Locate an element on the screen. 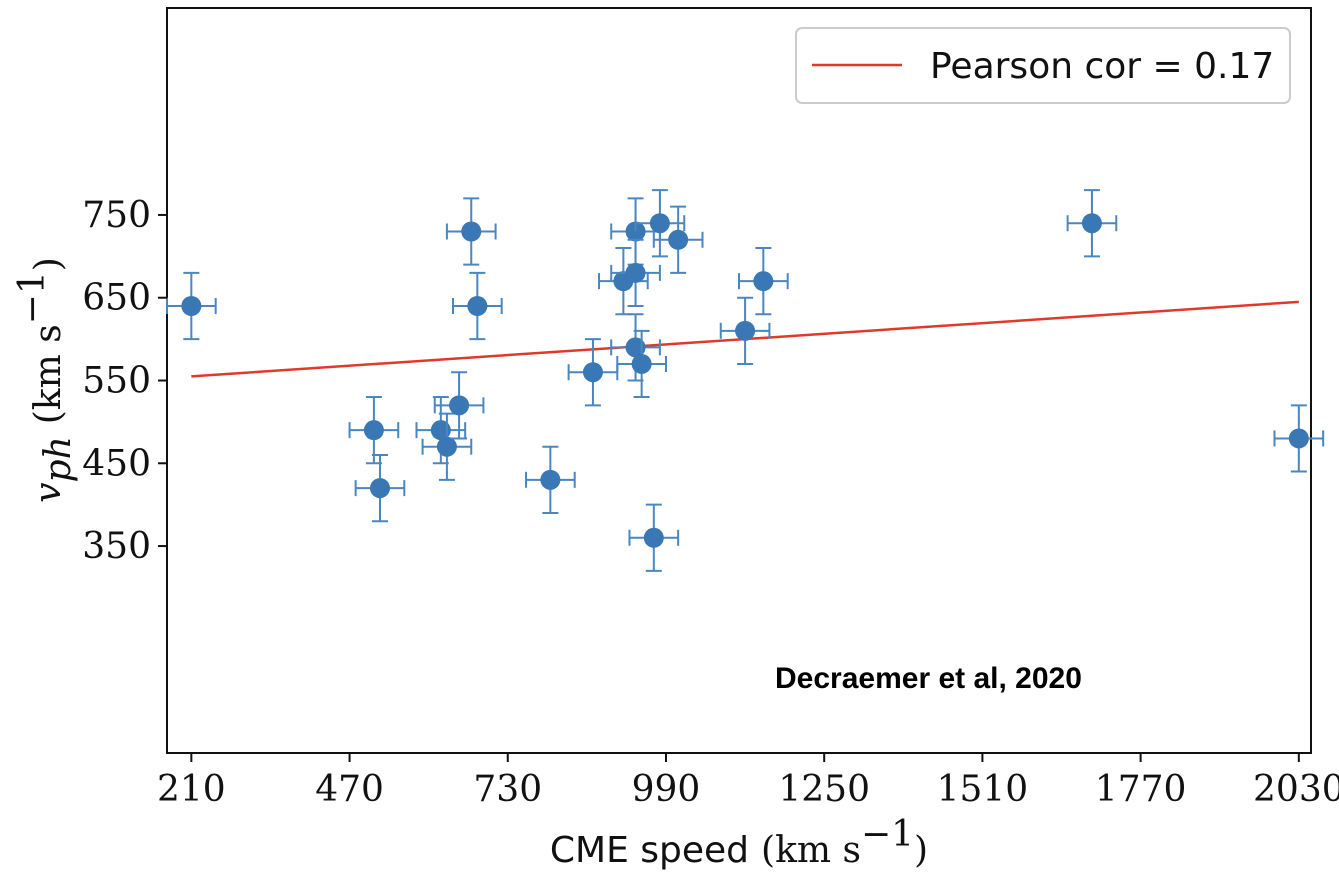 Image resolution: width=1339 pixels, height=872 pixels. y-tick-label: 650 is located at coordinates (116, 298).